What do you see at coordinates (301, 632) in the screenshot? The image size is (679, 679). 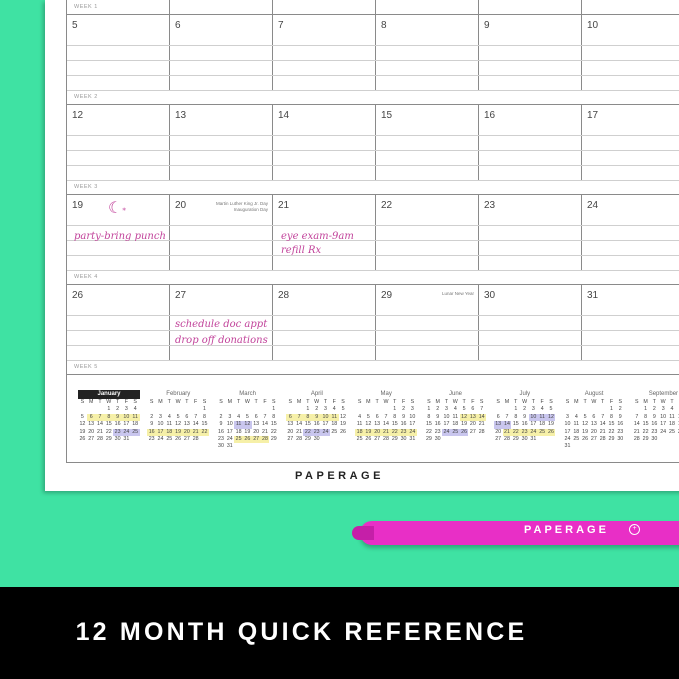 I see `banner-title: 12 MONTH QUICK REFERENCE` at bounding box center [301, 632].